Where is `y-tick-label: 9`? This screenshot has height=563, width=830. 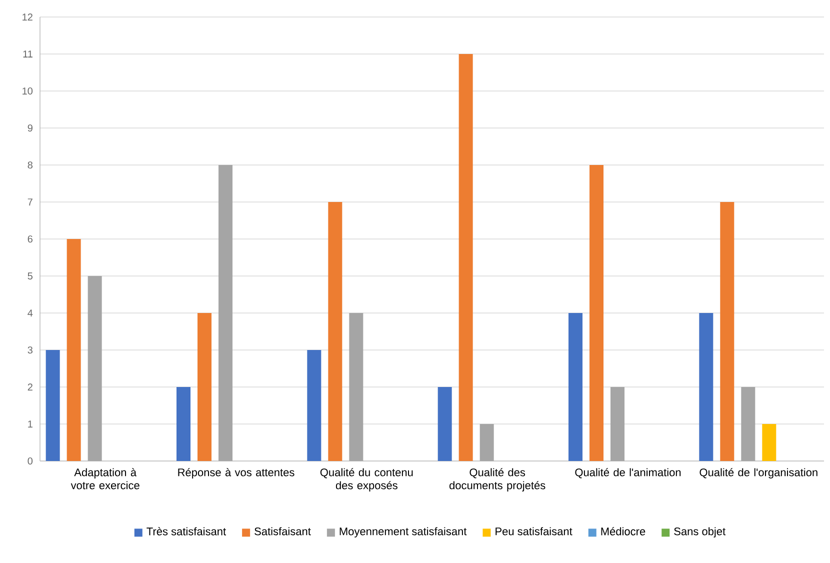 y-tick-label: 9 is located at coordinates (30, 128).